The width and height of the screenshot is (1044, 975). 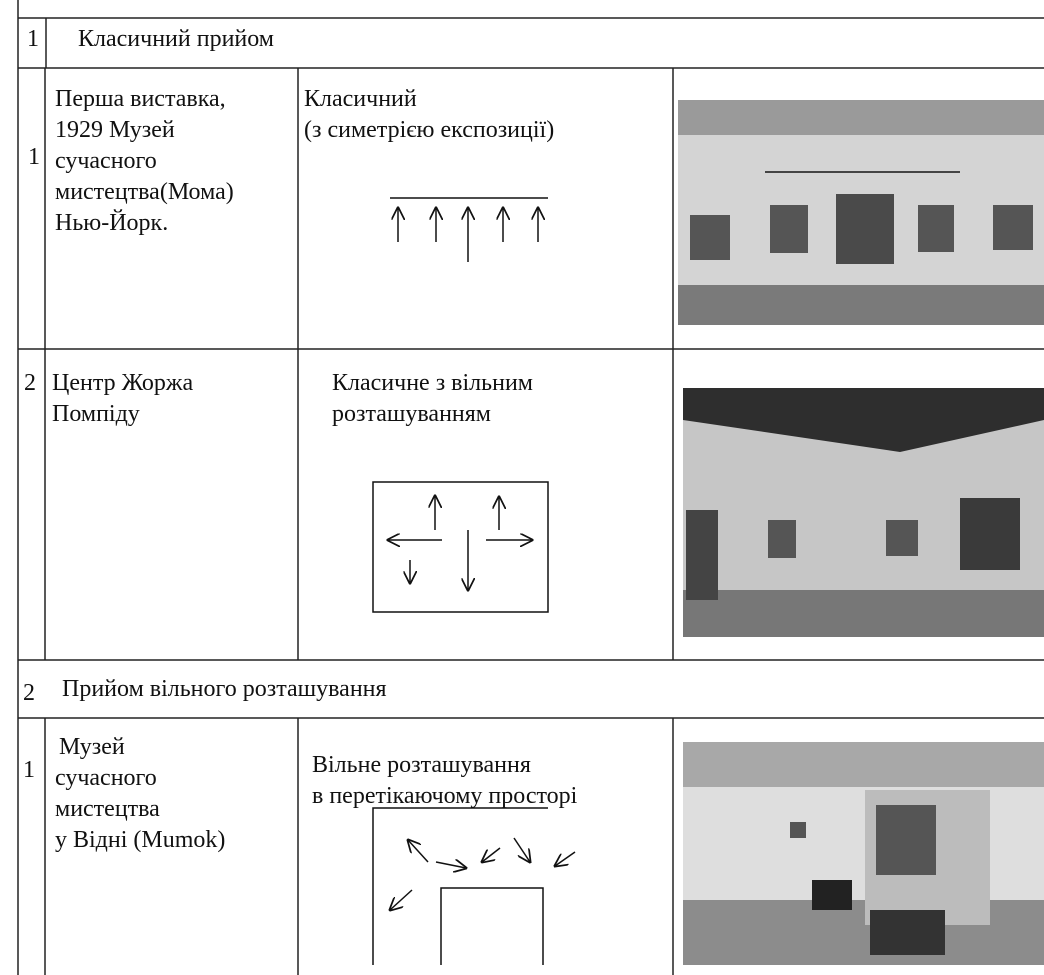 I want to click on text-line: у Відні (Mumok), so click(x=140, y=840).